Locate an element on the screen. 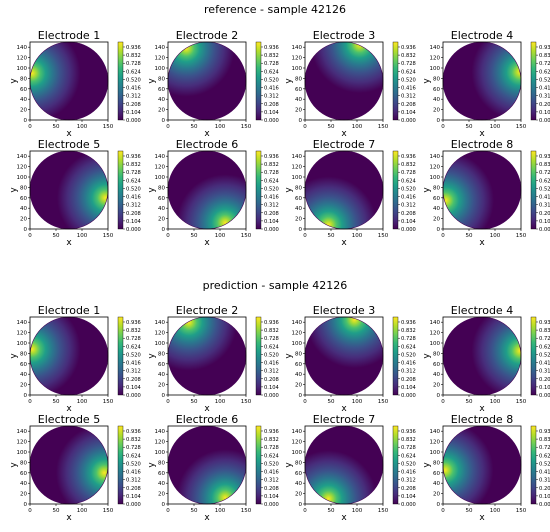 Image resolution: width=550 pixels, height=532 pixels. panel-title: Electrode 5 is located at coordinates (69, 419).